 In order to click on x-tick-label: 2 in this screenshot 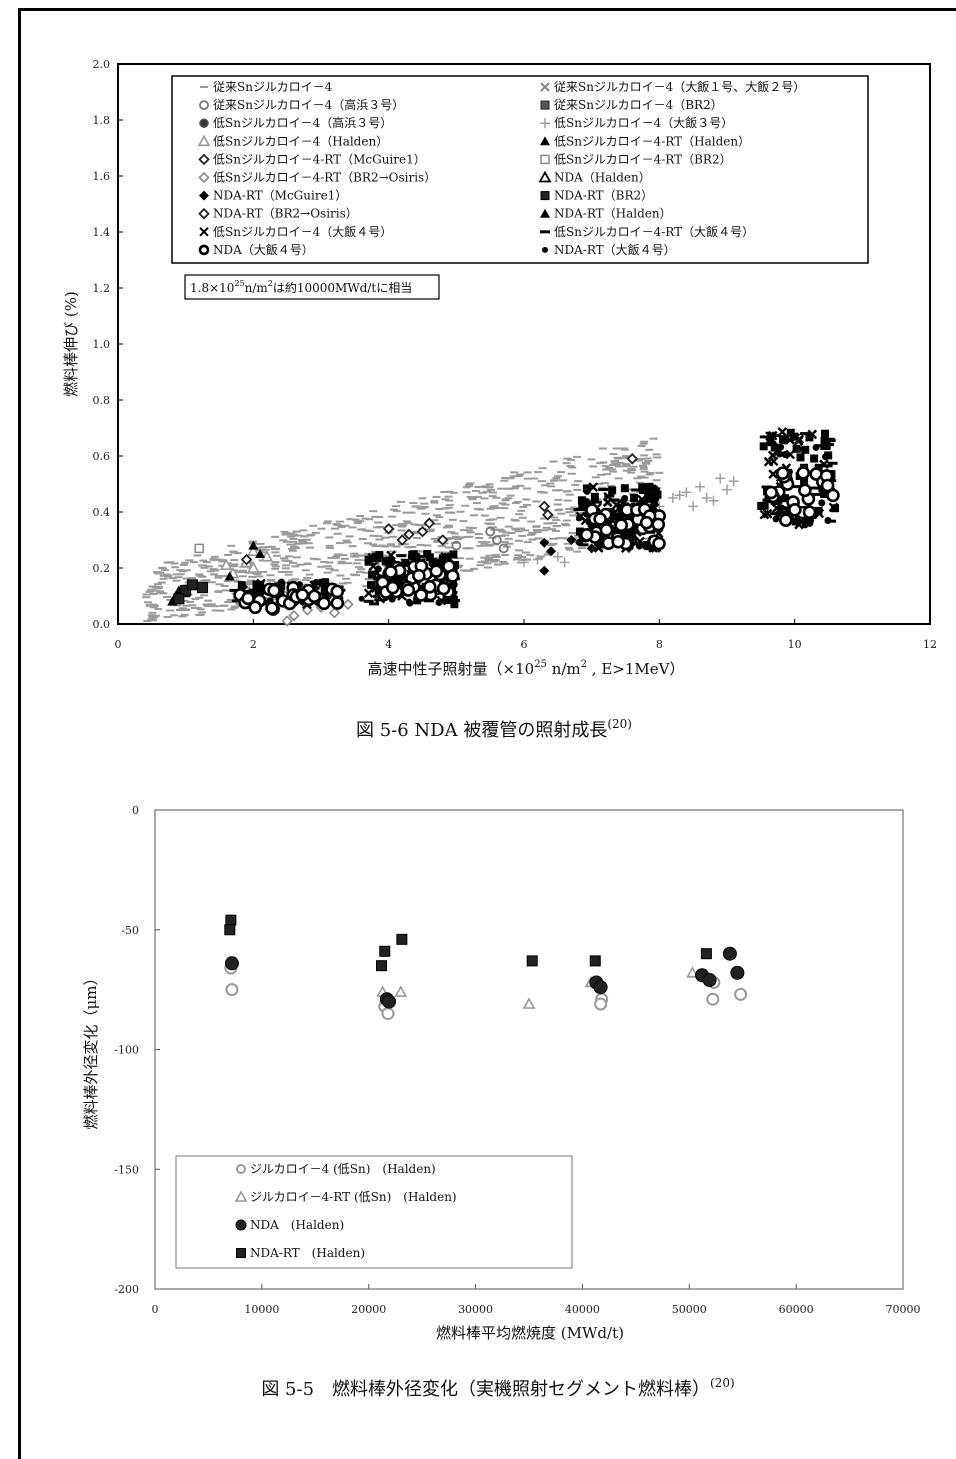, I will do `click(253, 644)`.